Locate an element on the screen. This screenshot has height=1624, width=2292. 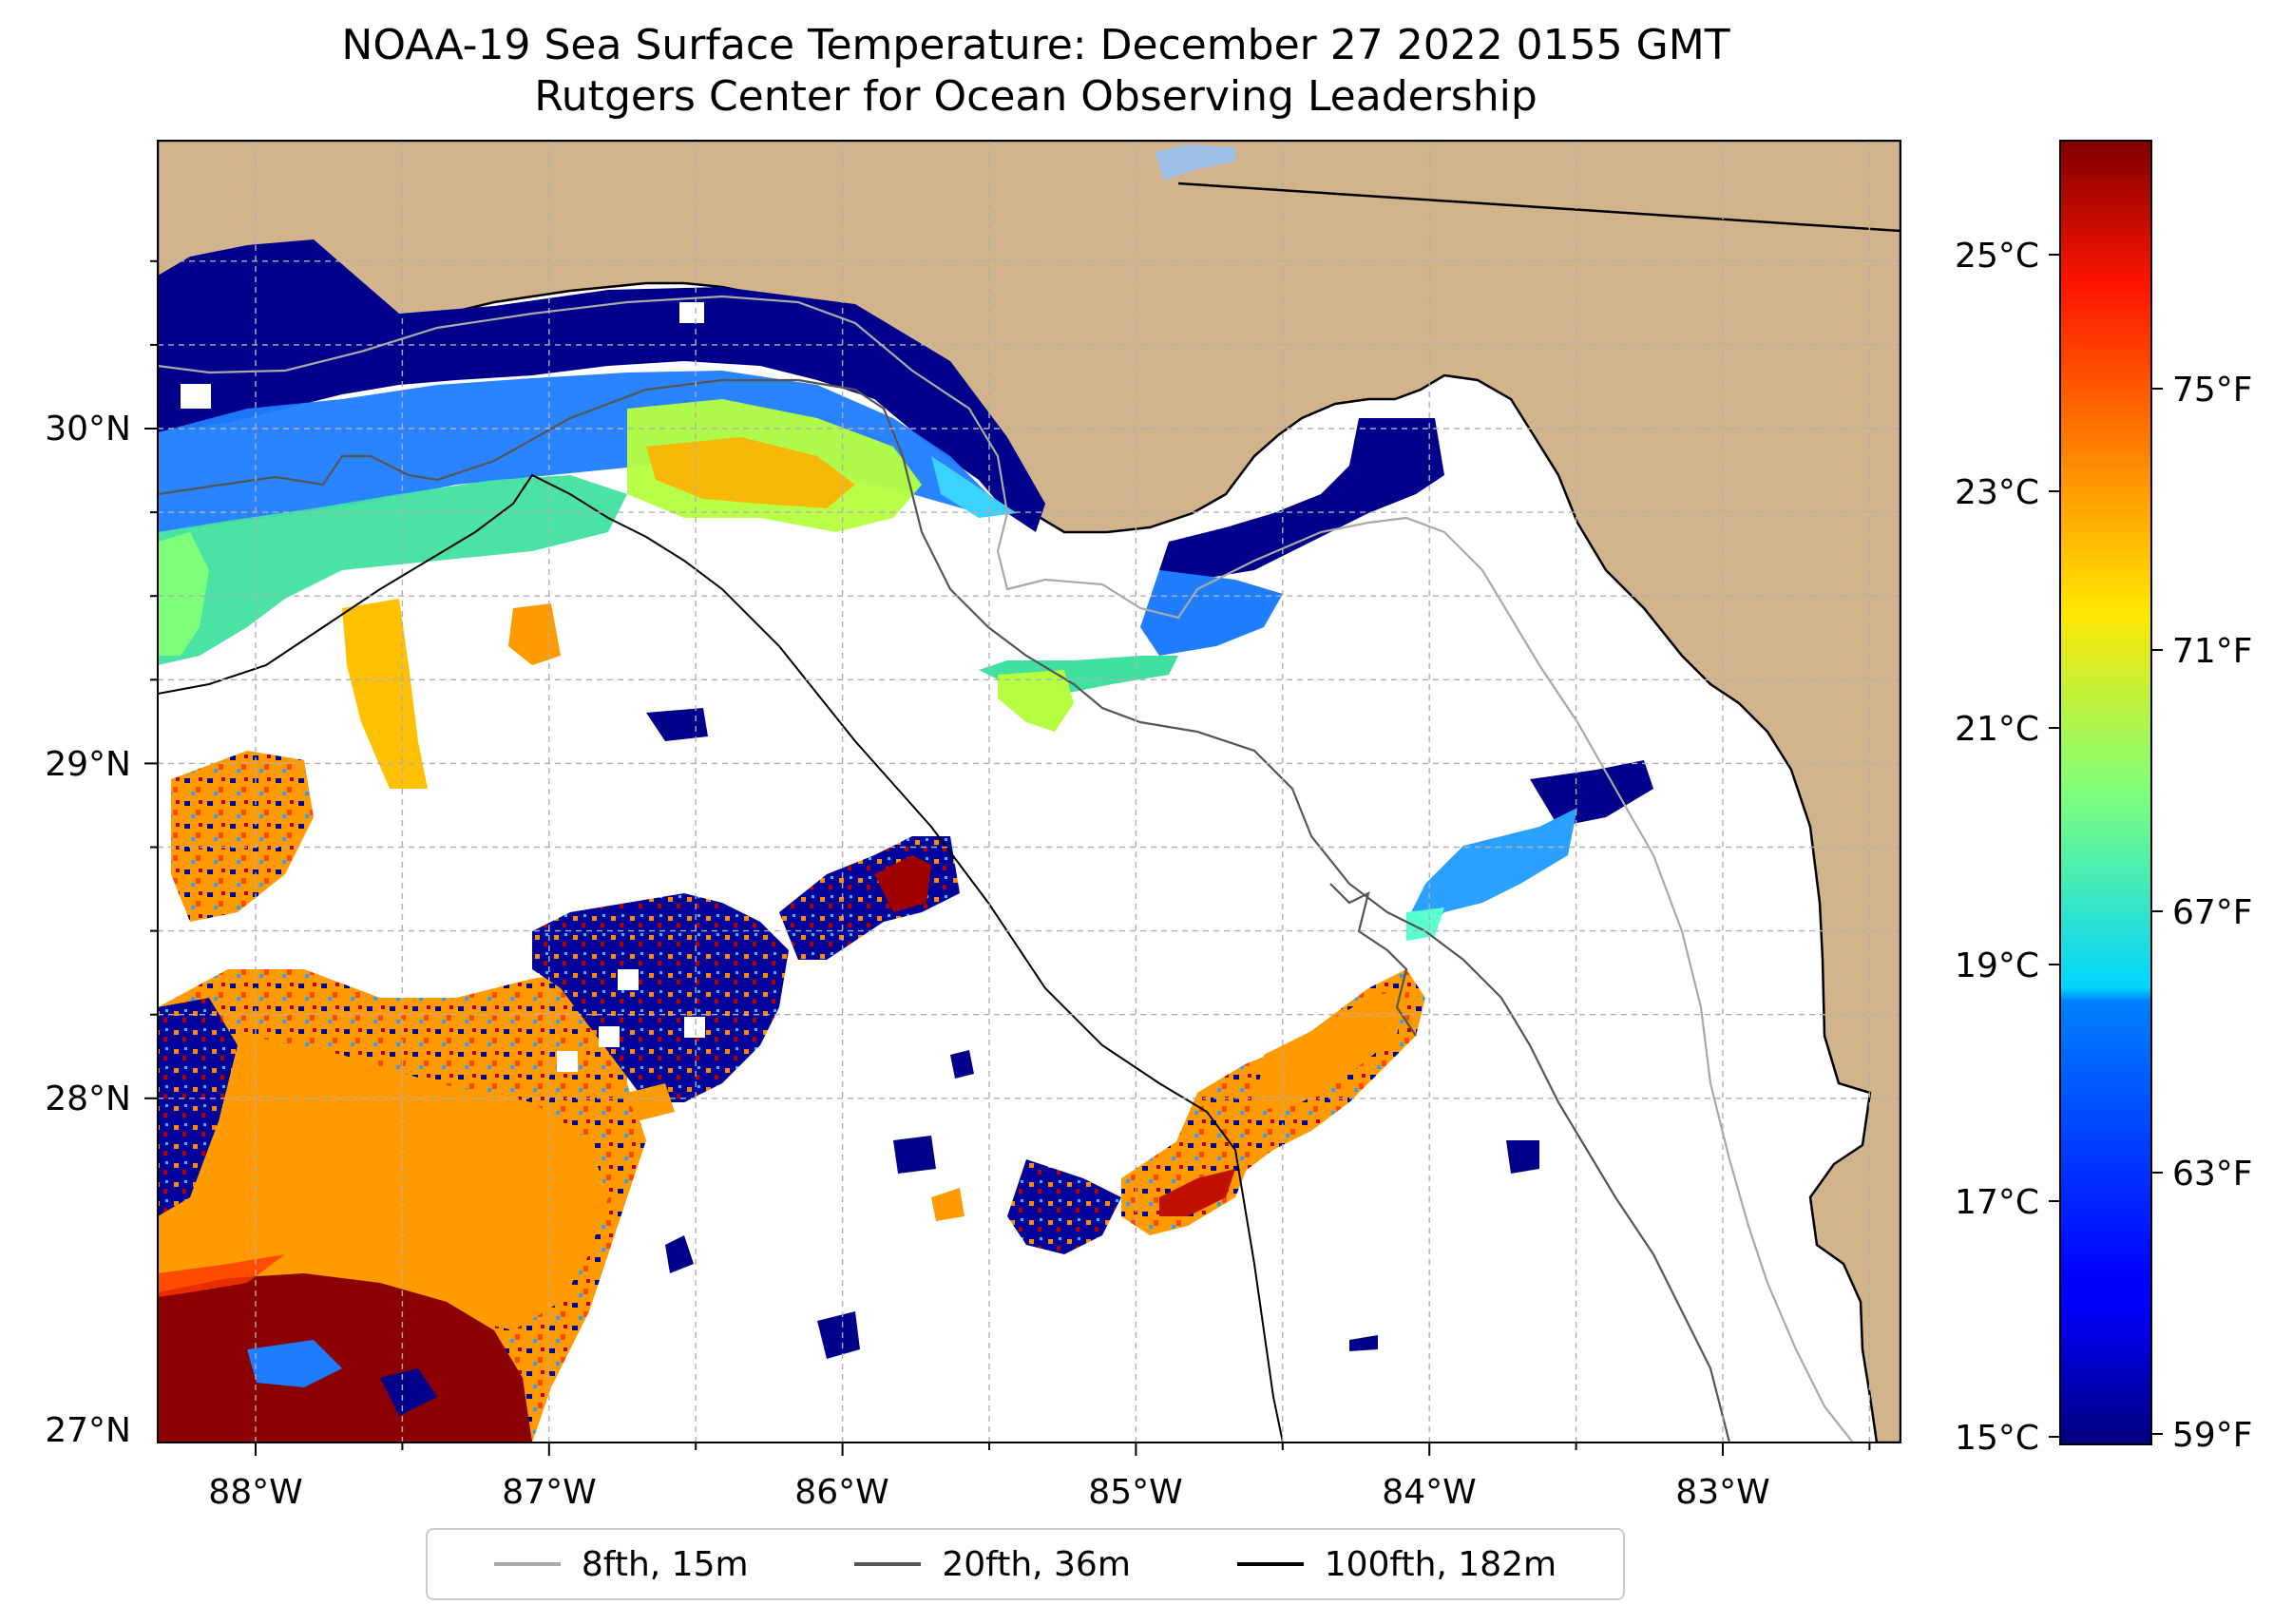
lat-tick-label: 30°N is located at coordinates (88, 429).